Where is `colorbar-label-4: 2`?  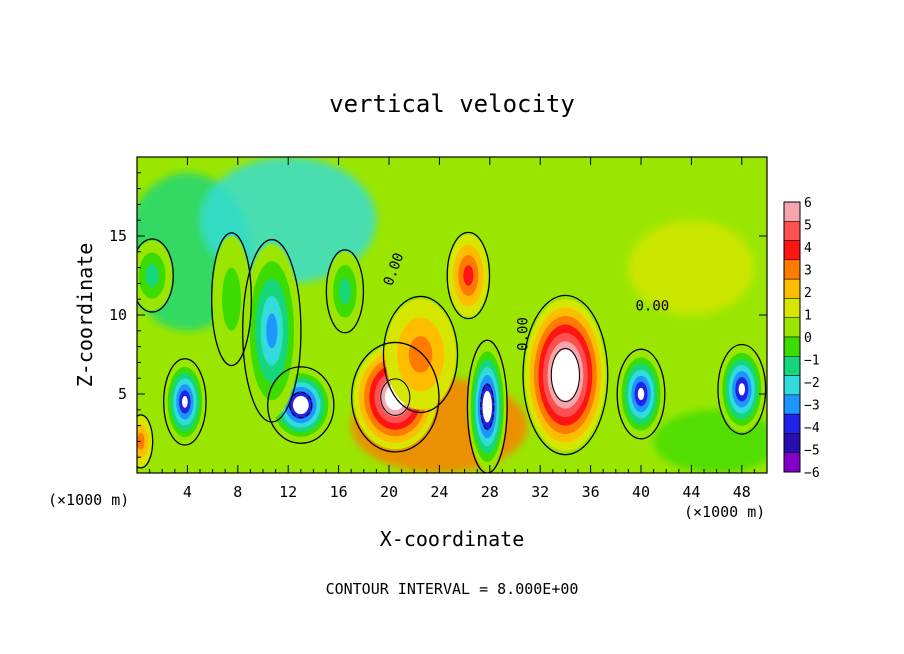
colorbar-label-4: 2 is located at coordinates (808, 293).